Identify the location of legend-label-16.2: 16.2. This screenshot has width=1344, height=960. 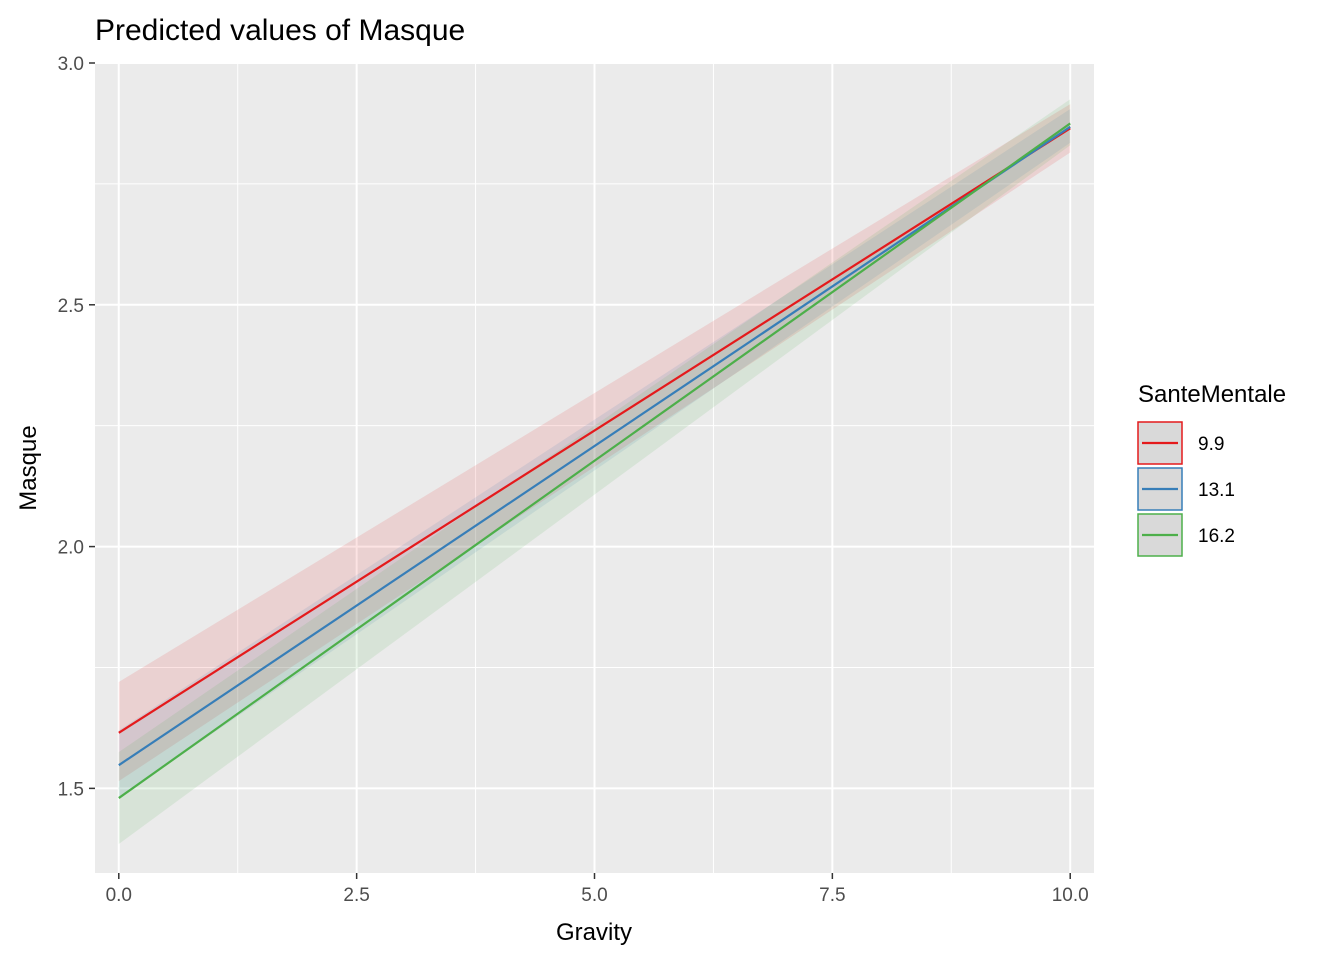
(1216, 536).